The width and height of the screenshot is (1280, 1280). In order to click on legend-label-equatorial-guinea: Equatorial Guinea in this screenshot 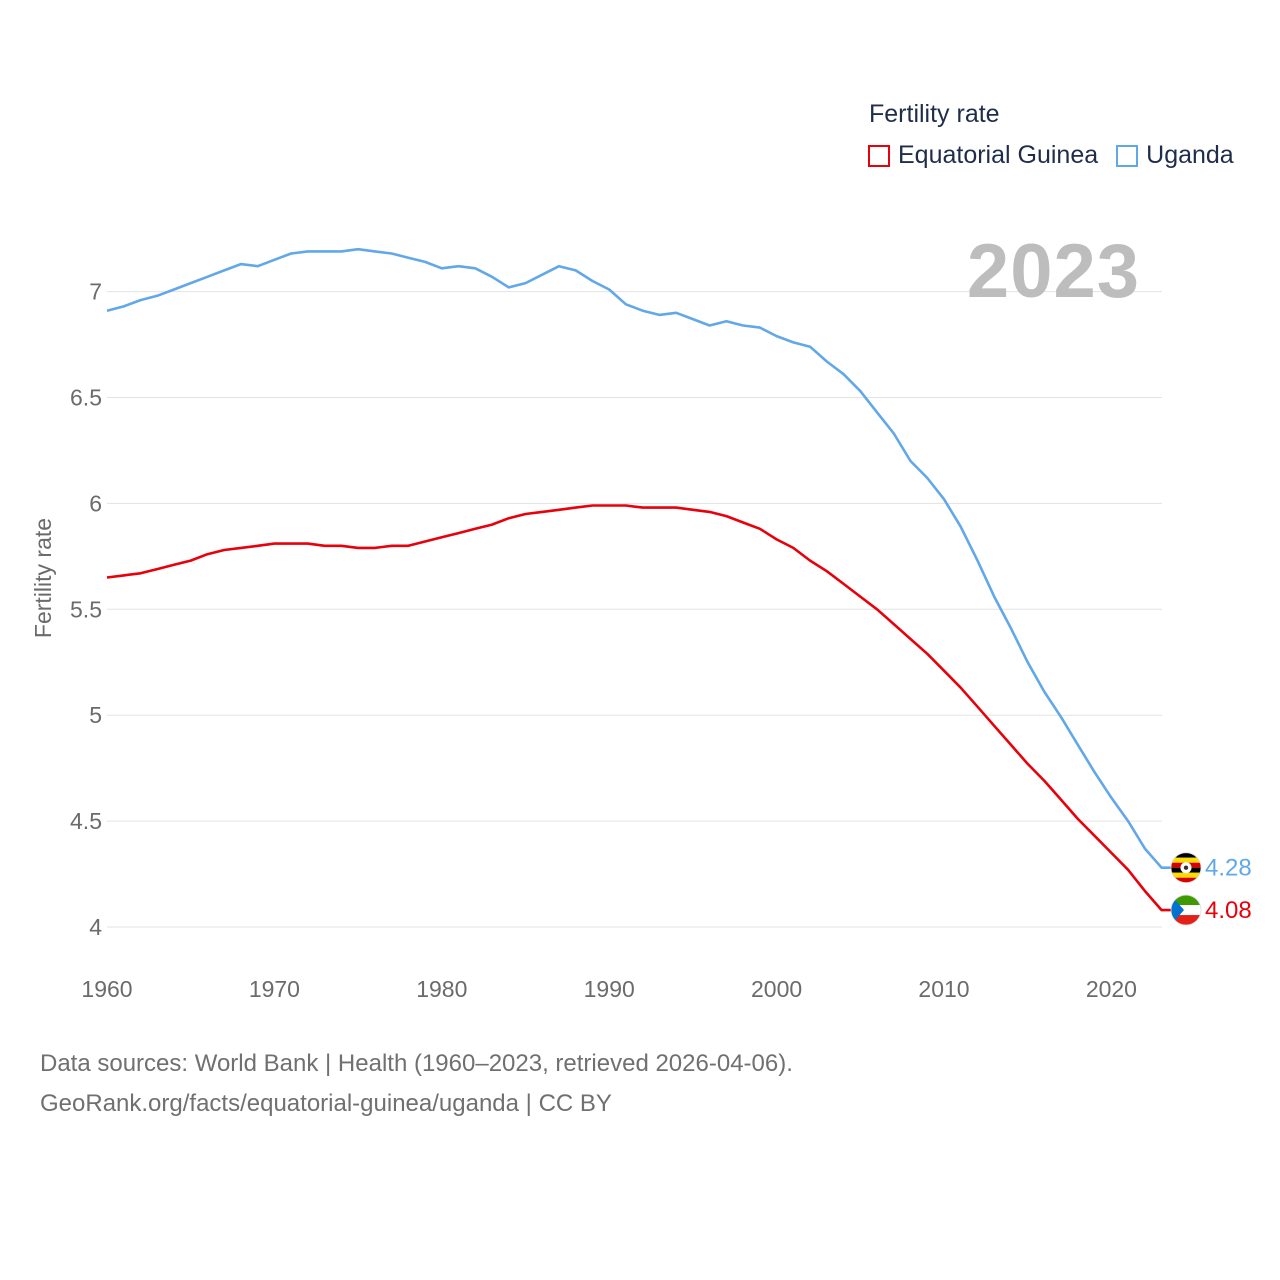, I will do `click(998, 155)`.